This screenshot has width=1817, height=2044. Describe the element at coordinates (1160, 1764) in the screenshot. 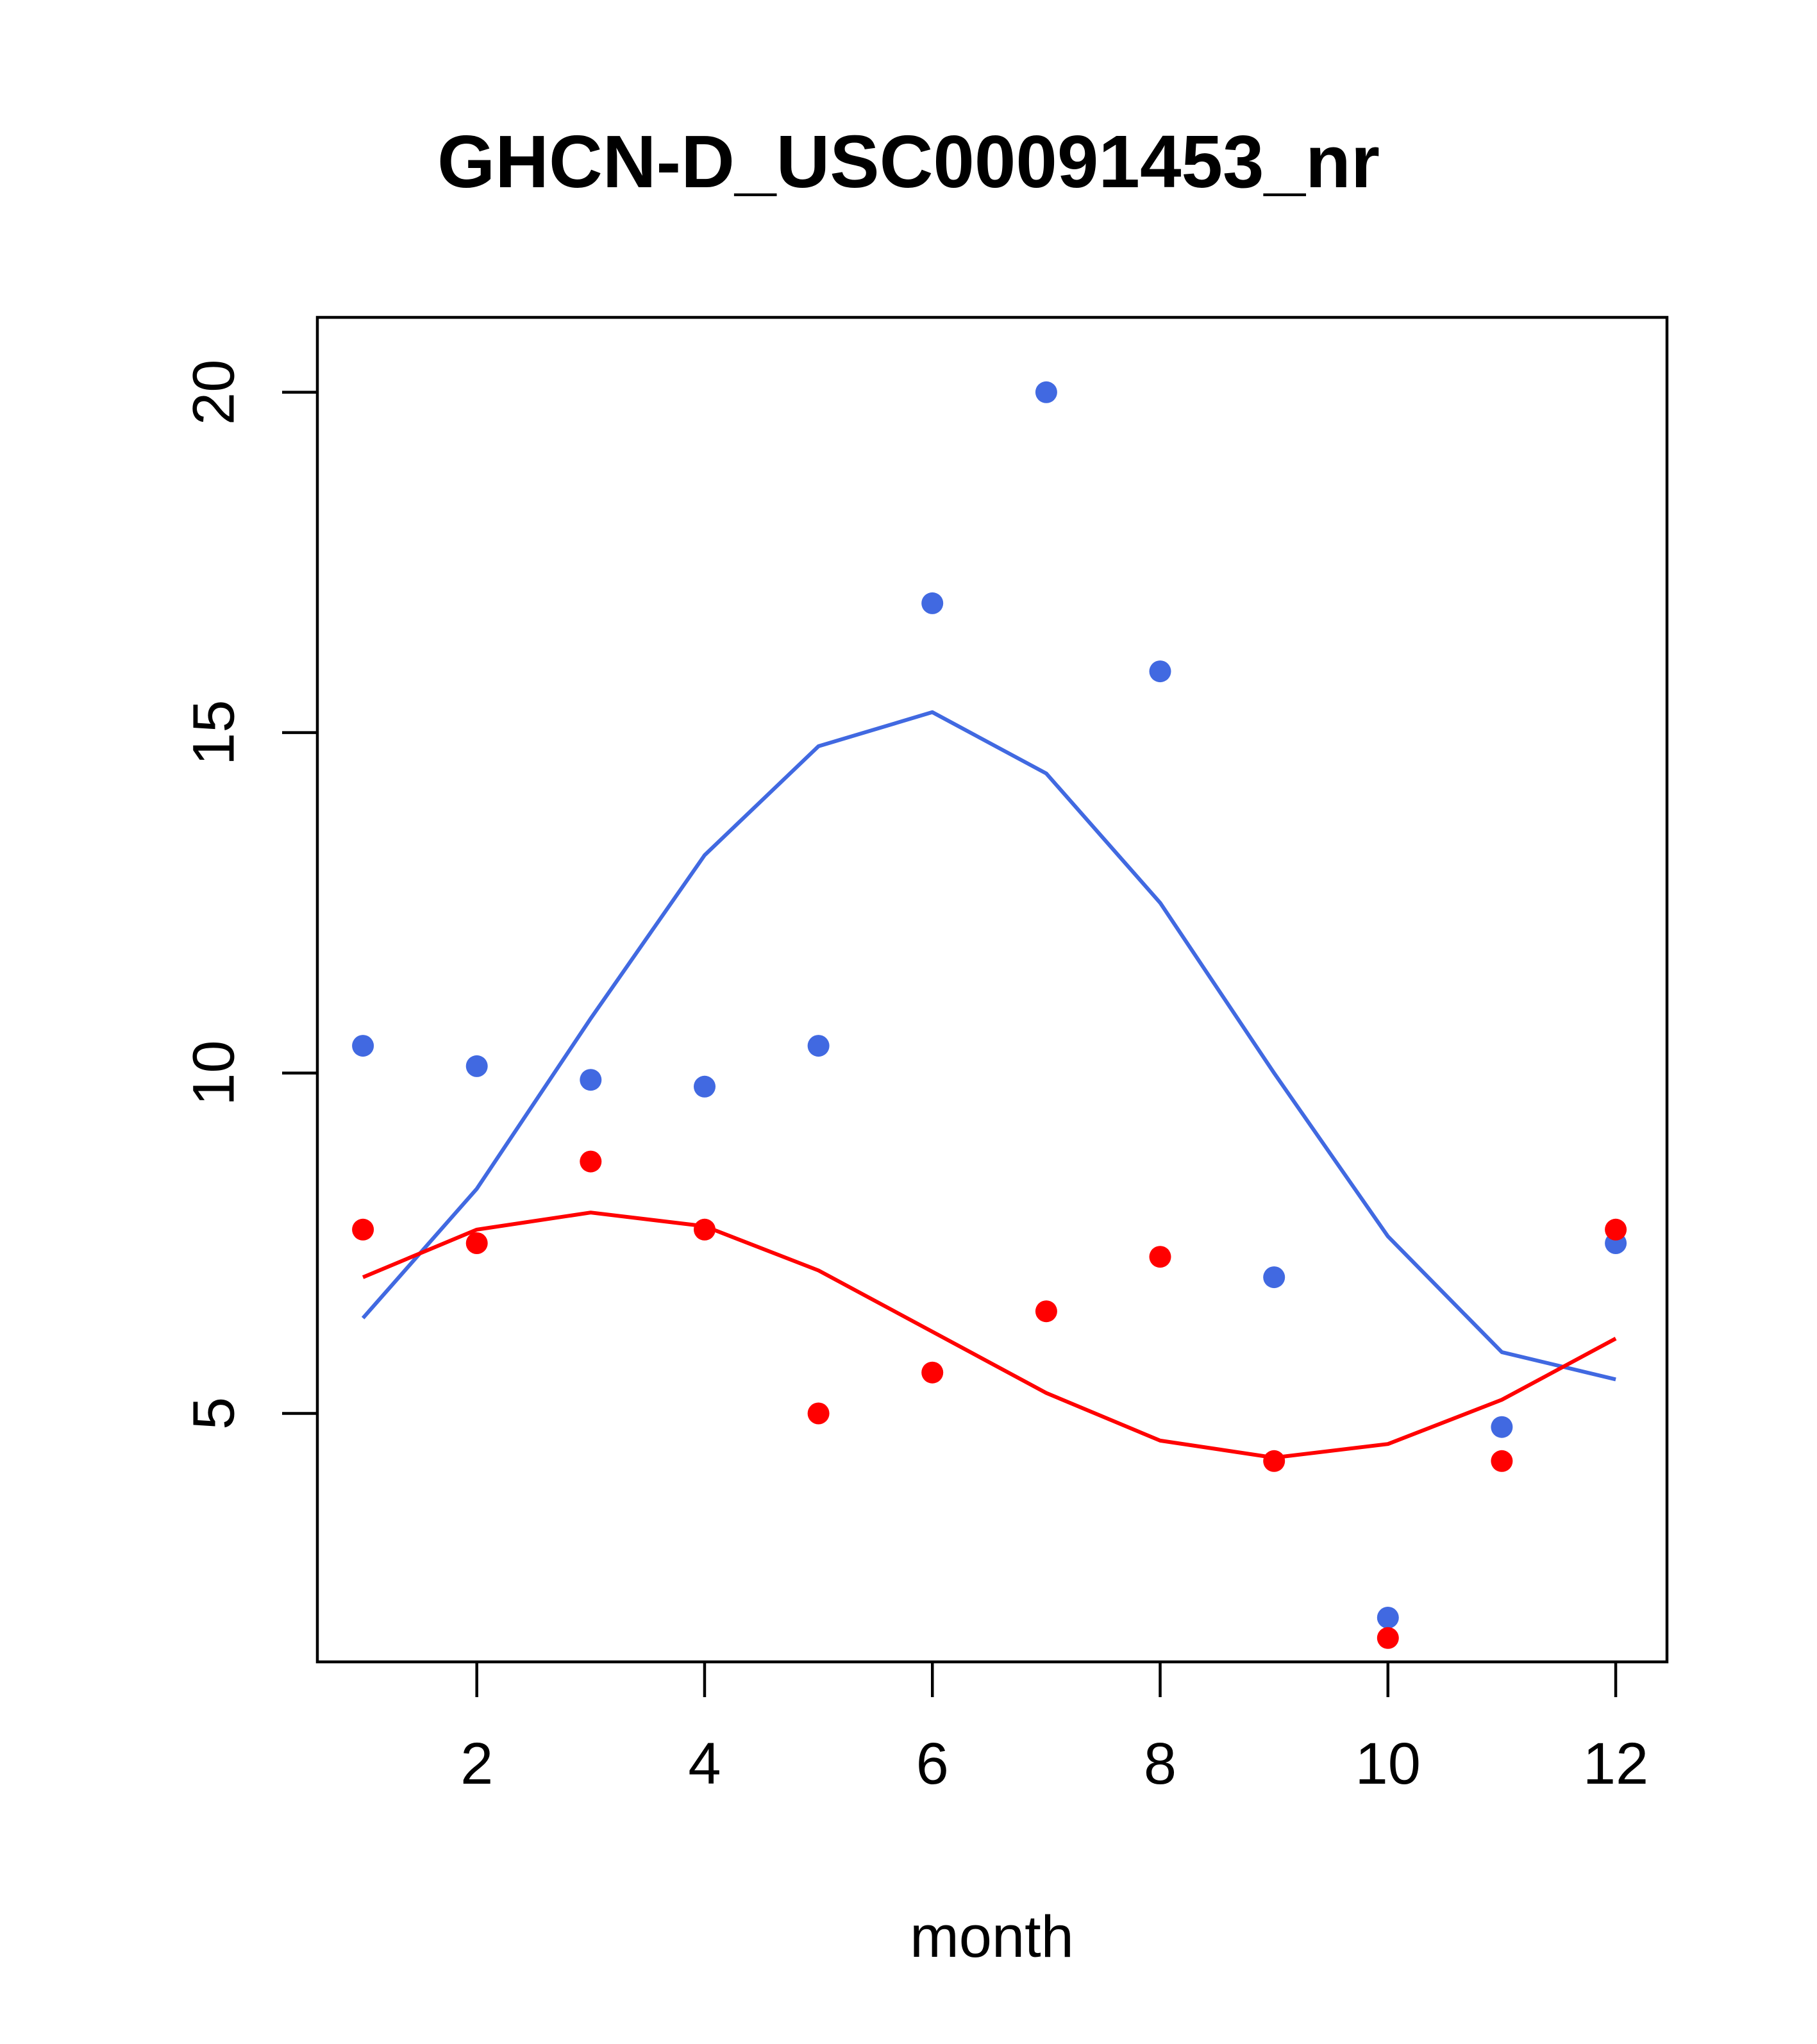

I see `x-tick-label: 8` at that location.